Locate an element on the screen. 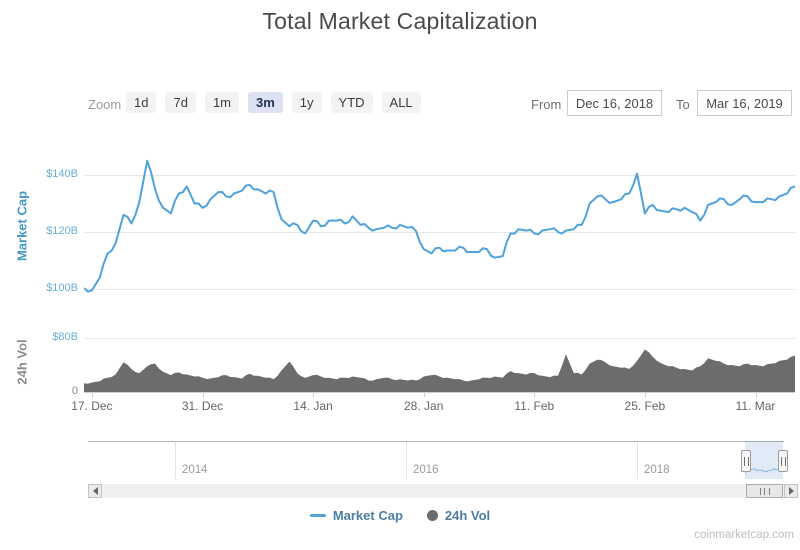 The width and height of the screenshot is (800, 550). y-axis-label: 0 is located at coordinates (74, 391).